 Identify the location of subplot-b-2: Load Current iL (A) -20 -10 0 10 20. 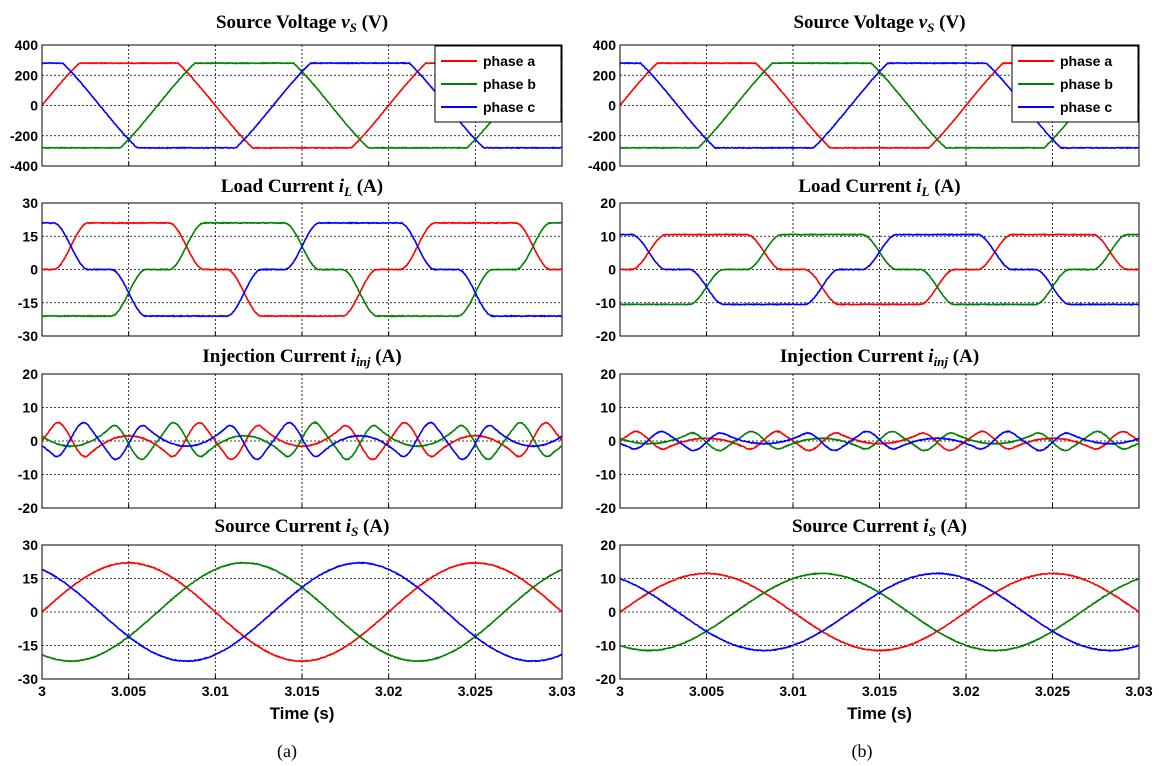
(868, 260).